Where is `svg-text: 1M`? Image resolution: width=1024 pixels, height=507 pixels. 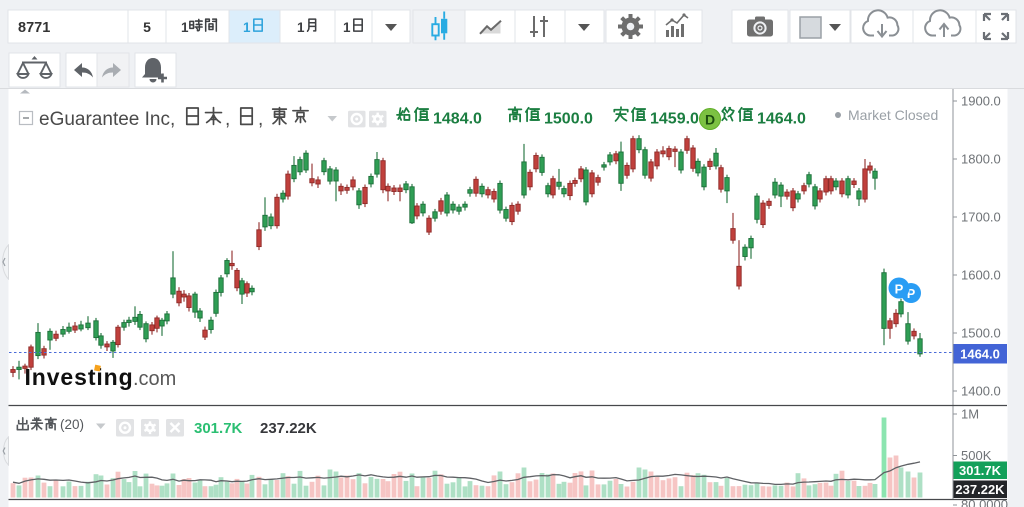
svg-text: 1M is located at coordinates (970, 414).